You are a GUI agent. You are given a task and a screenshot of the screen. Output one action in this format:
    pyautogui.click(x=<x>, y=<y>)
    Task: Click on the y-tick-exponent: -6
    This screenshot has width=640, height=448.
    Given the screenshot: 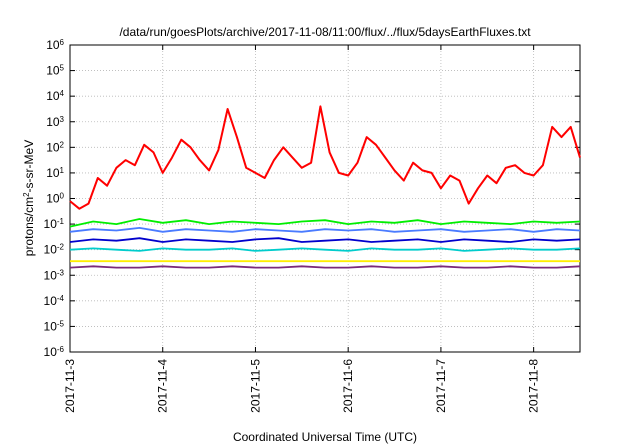 What is the action you would take?
    pyautogui.click(x=61, y=349)
    